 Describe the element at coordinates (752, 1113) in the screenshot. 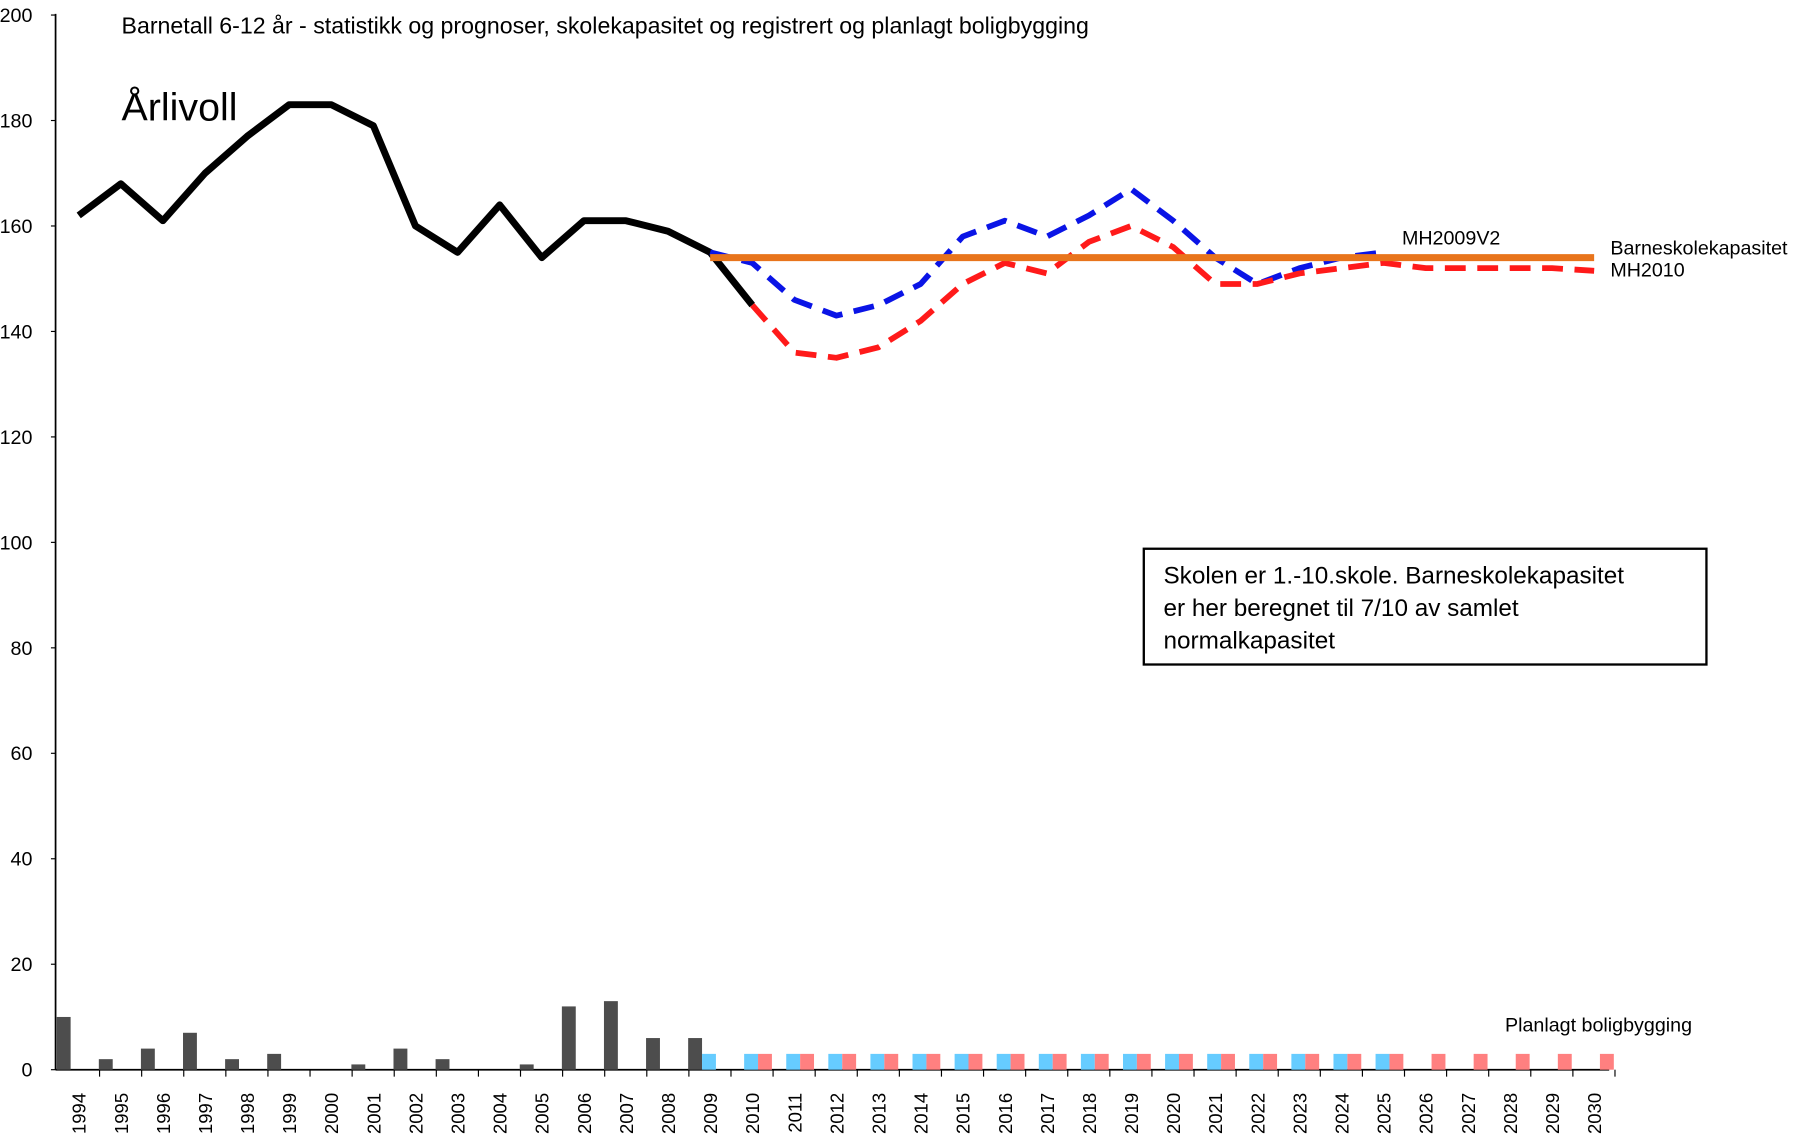

I see `x-tick-label: 2010` at that location.